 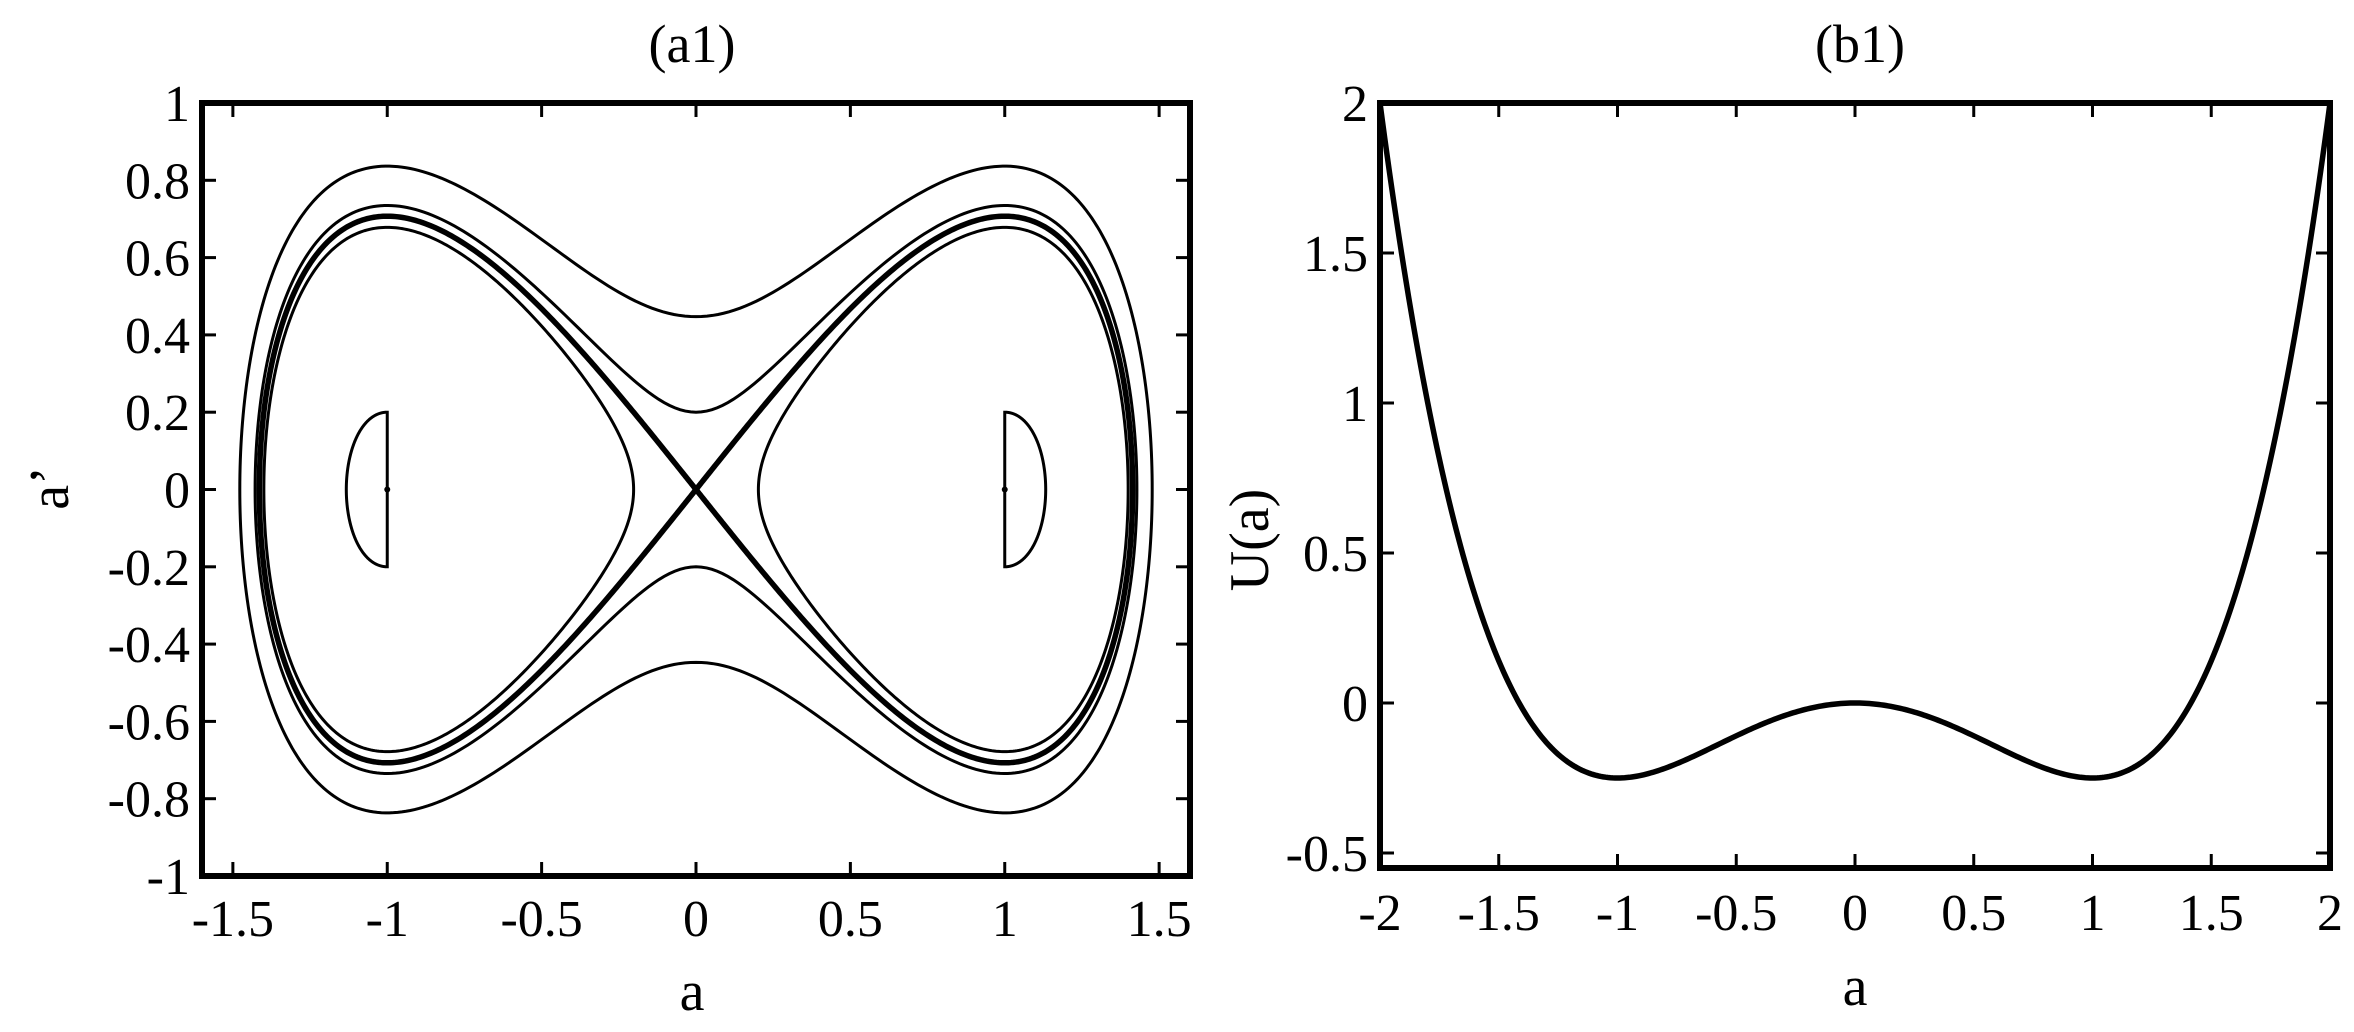 What do you see at coordinates (1335, 254) in the screenshot?
I see `y-tick-label: 1.5` at bounding box center [1335, 254].